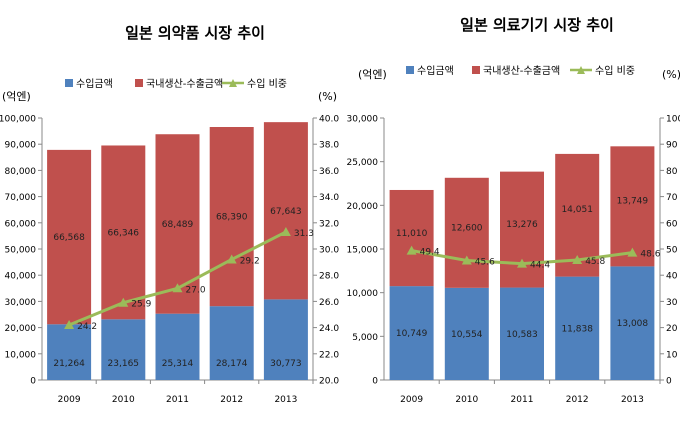  What do you see at coordinates (672, 172) in the screenshot?
I see `right-tick-label: 80` at bounding box center [672, 172].